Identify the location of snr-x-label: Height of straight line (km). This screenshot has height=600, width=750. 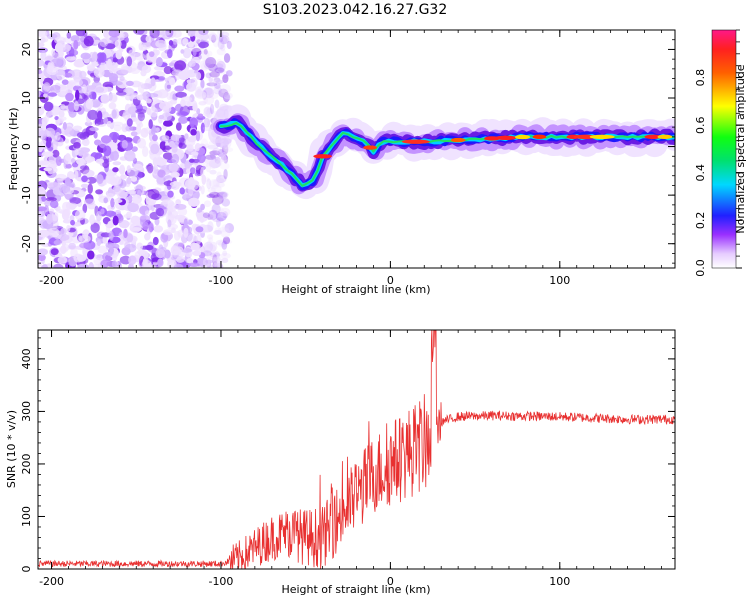
(355, 589).